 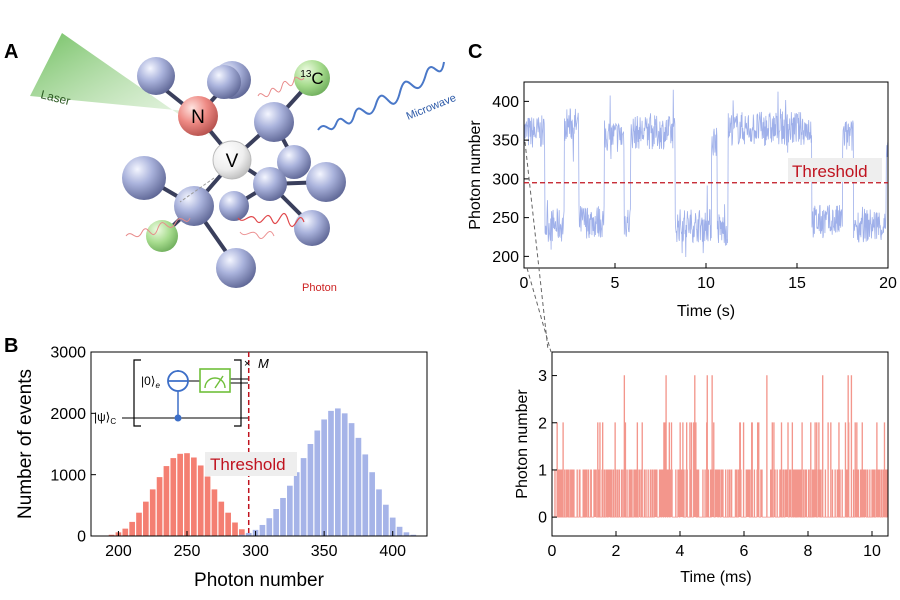 I want to click on y-tick-label: 300, so click(x=505, y=179).